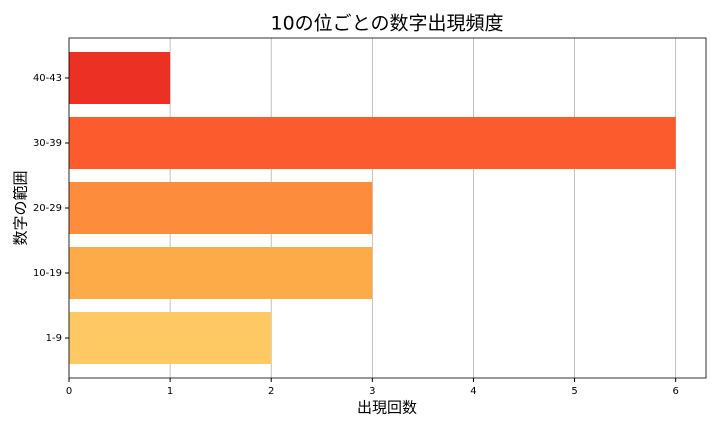 The width and height of the screenshot is (720, 436). I want to click on x-tick-label: 3, so click(372, 391).